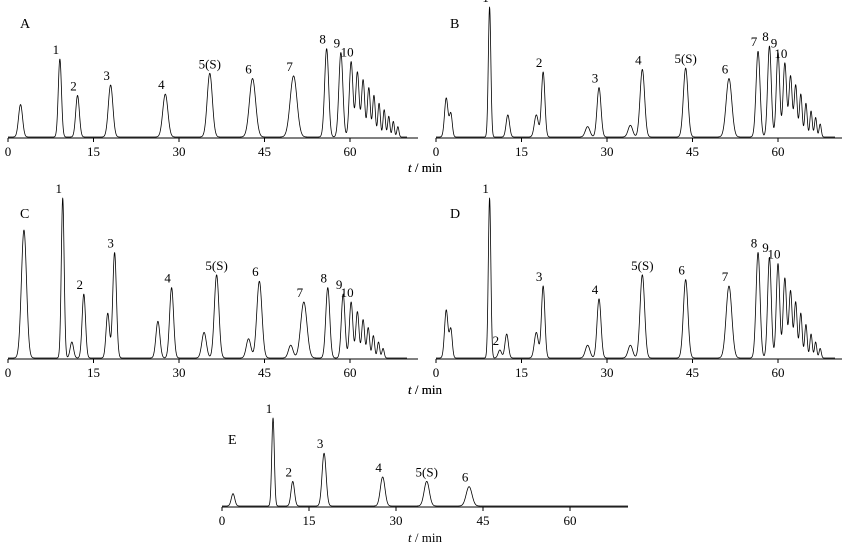  I want to click on panel-letter: C, so click(24, 214).